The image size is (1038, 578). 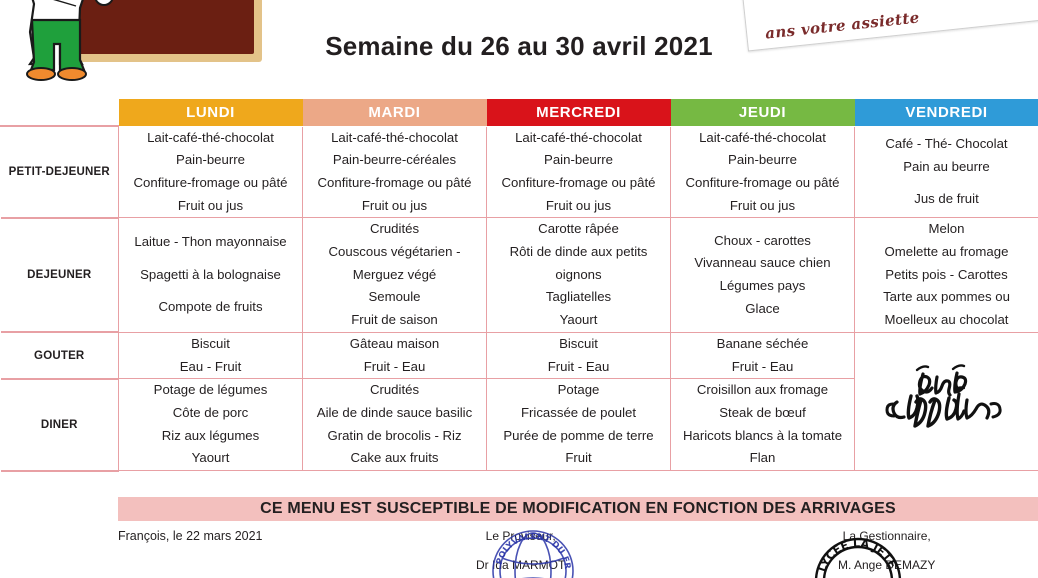 I want to click on menu-item-line: Aile de dinde sauce basilic, so click(x=394, y=413).